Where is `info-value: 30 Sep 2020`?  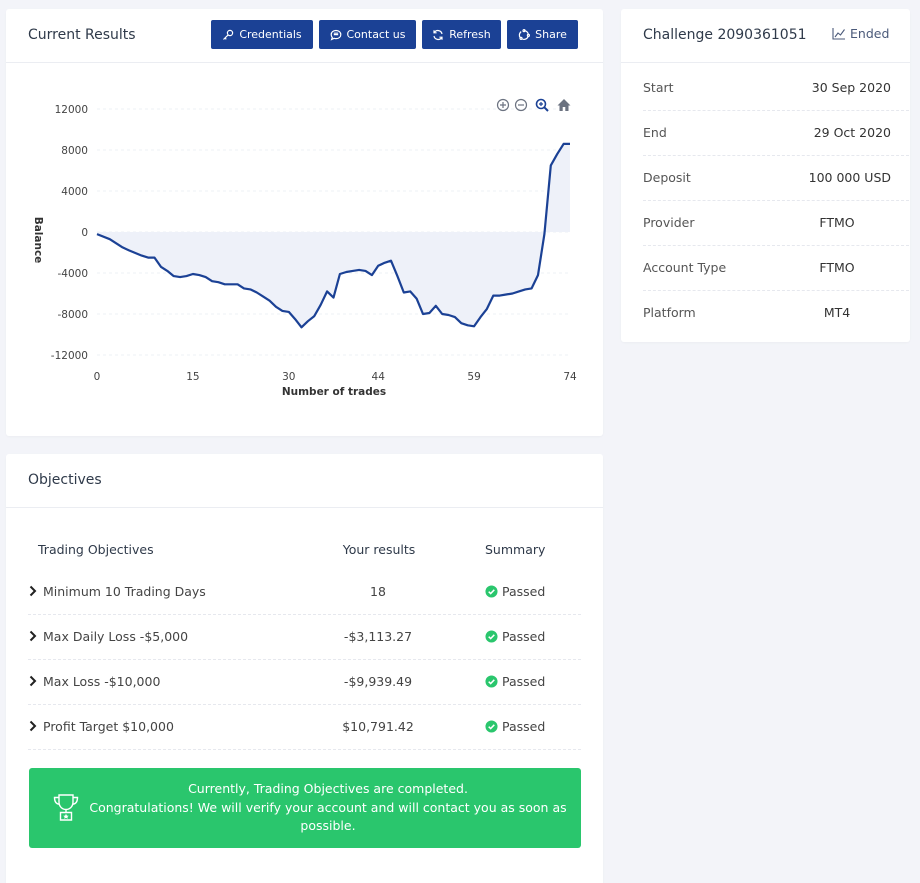
info-value: 30 Sep 2020 is located at coordinates (851, 87).